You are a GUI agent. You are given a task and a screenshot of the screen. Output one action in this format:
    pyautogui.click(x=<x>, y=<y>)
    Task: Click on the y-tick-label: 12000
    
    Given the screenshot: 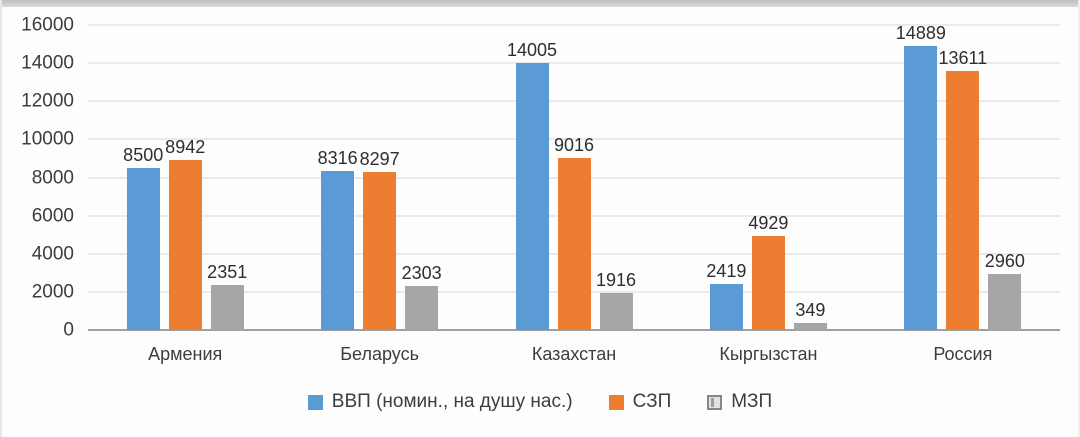 What is the action you would take?
    pyautogui.click(x=47, y=101)
    